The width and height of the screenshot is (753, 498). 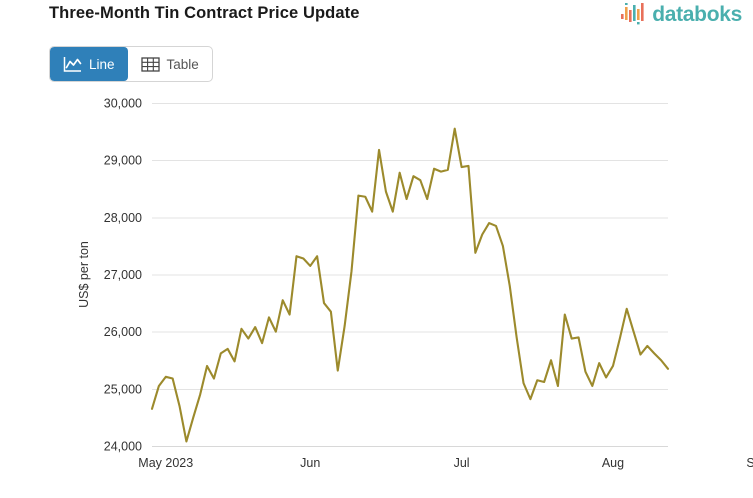 I want to click on y-tick-label: 30,000, so click(x=123, y=104).